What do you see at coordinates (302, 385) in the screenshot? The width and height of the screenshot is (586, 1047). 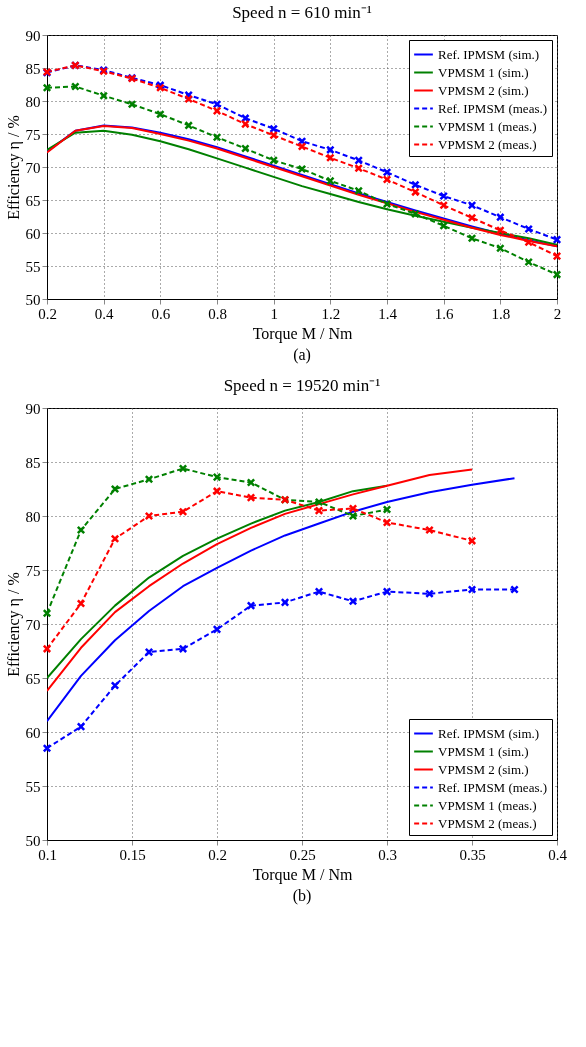 I see `chart-title: Speed n = 19520 min⁻¹` at bounding box center [302, 385].